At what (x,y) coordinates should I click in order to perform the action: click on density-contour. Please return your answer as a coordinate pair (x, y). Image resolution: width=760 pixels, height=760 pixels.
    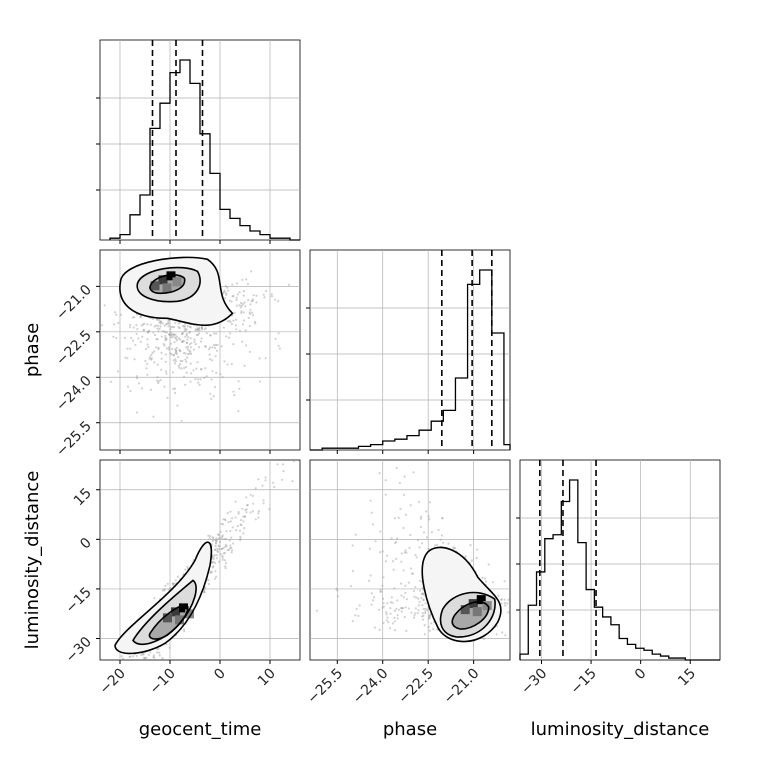
    Looking at the image, I should click on (164, 612).